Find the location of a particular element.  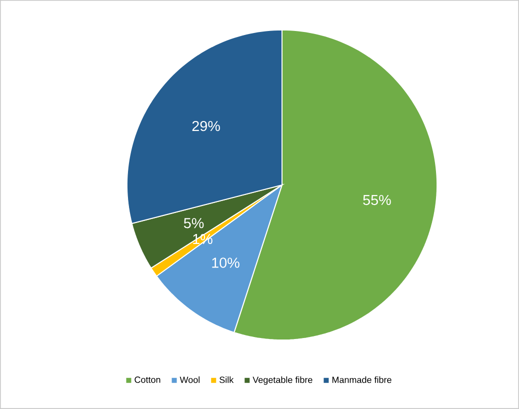

data-label: 5% is located at coordinates (194, 223).